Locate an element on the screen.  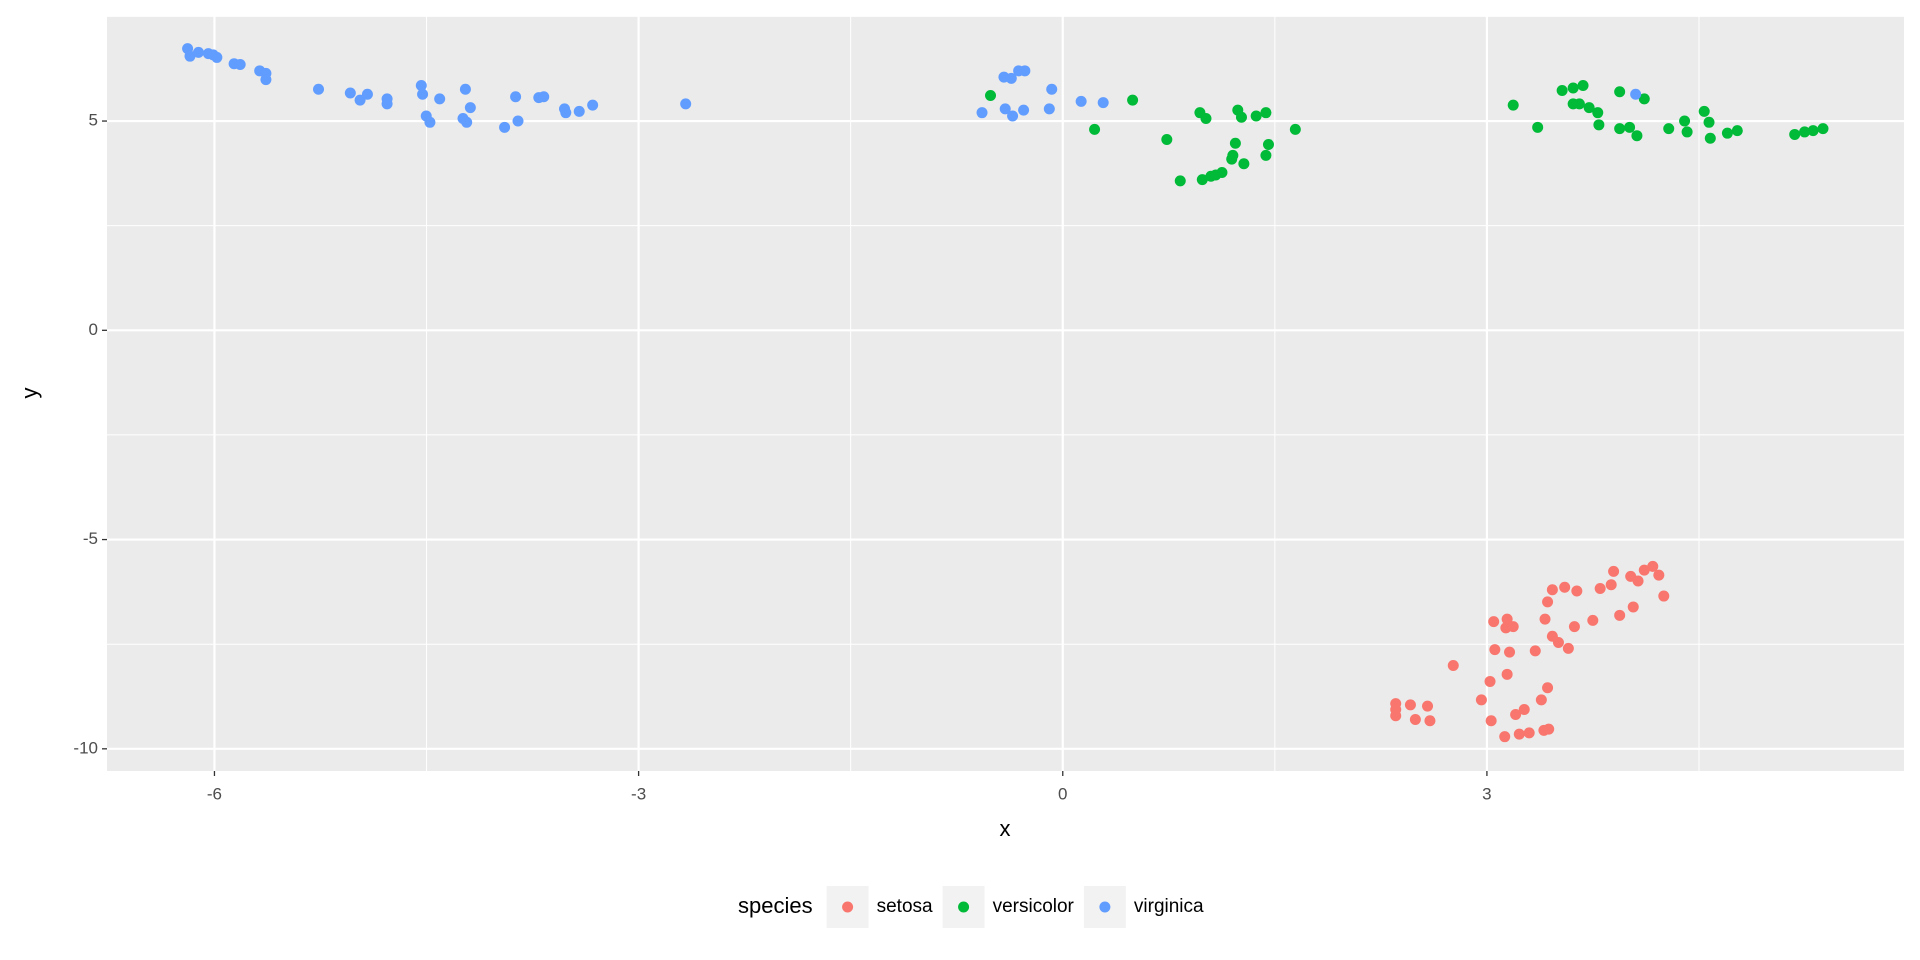
x-tick-label: -3 is located at coordinates (638, 793).